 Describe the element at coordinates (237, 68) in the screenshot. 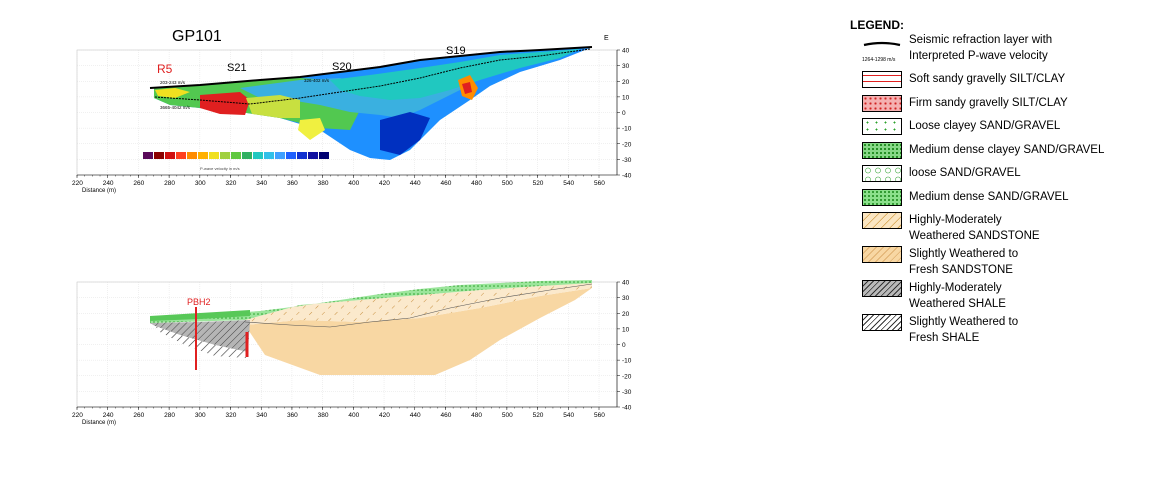

I see `survey-point-s21: S21` at that location.